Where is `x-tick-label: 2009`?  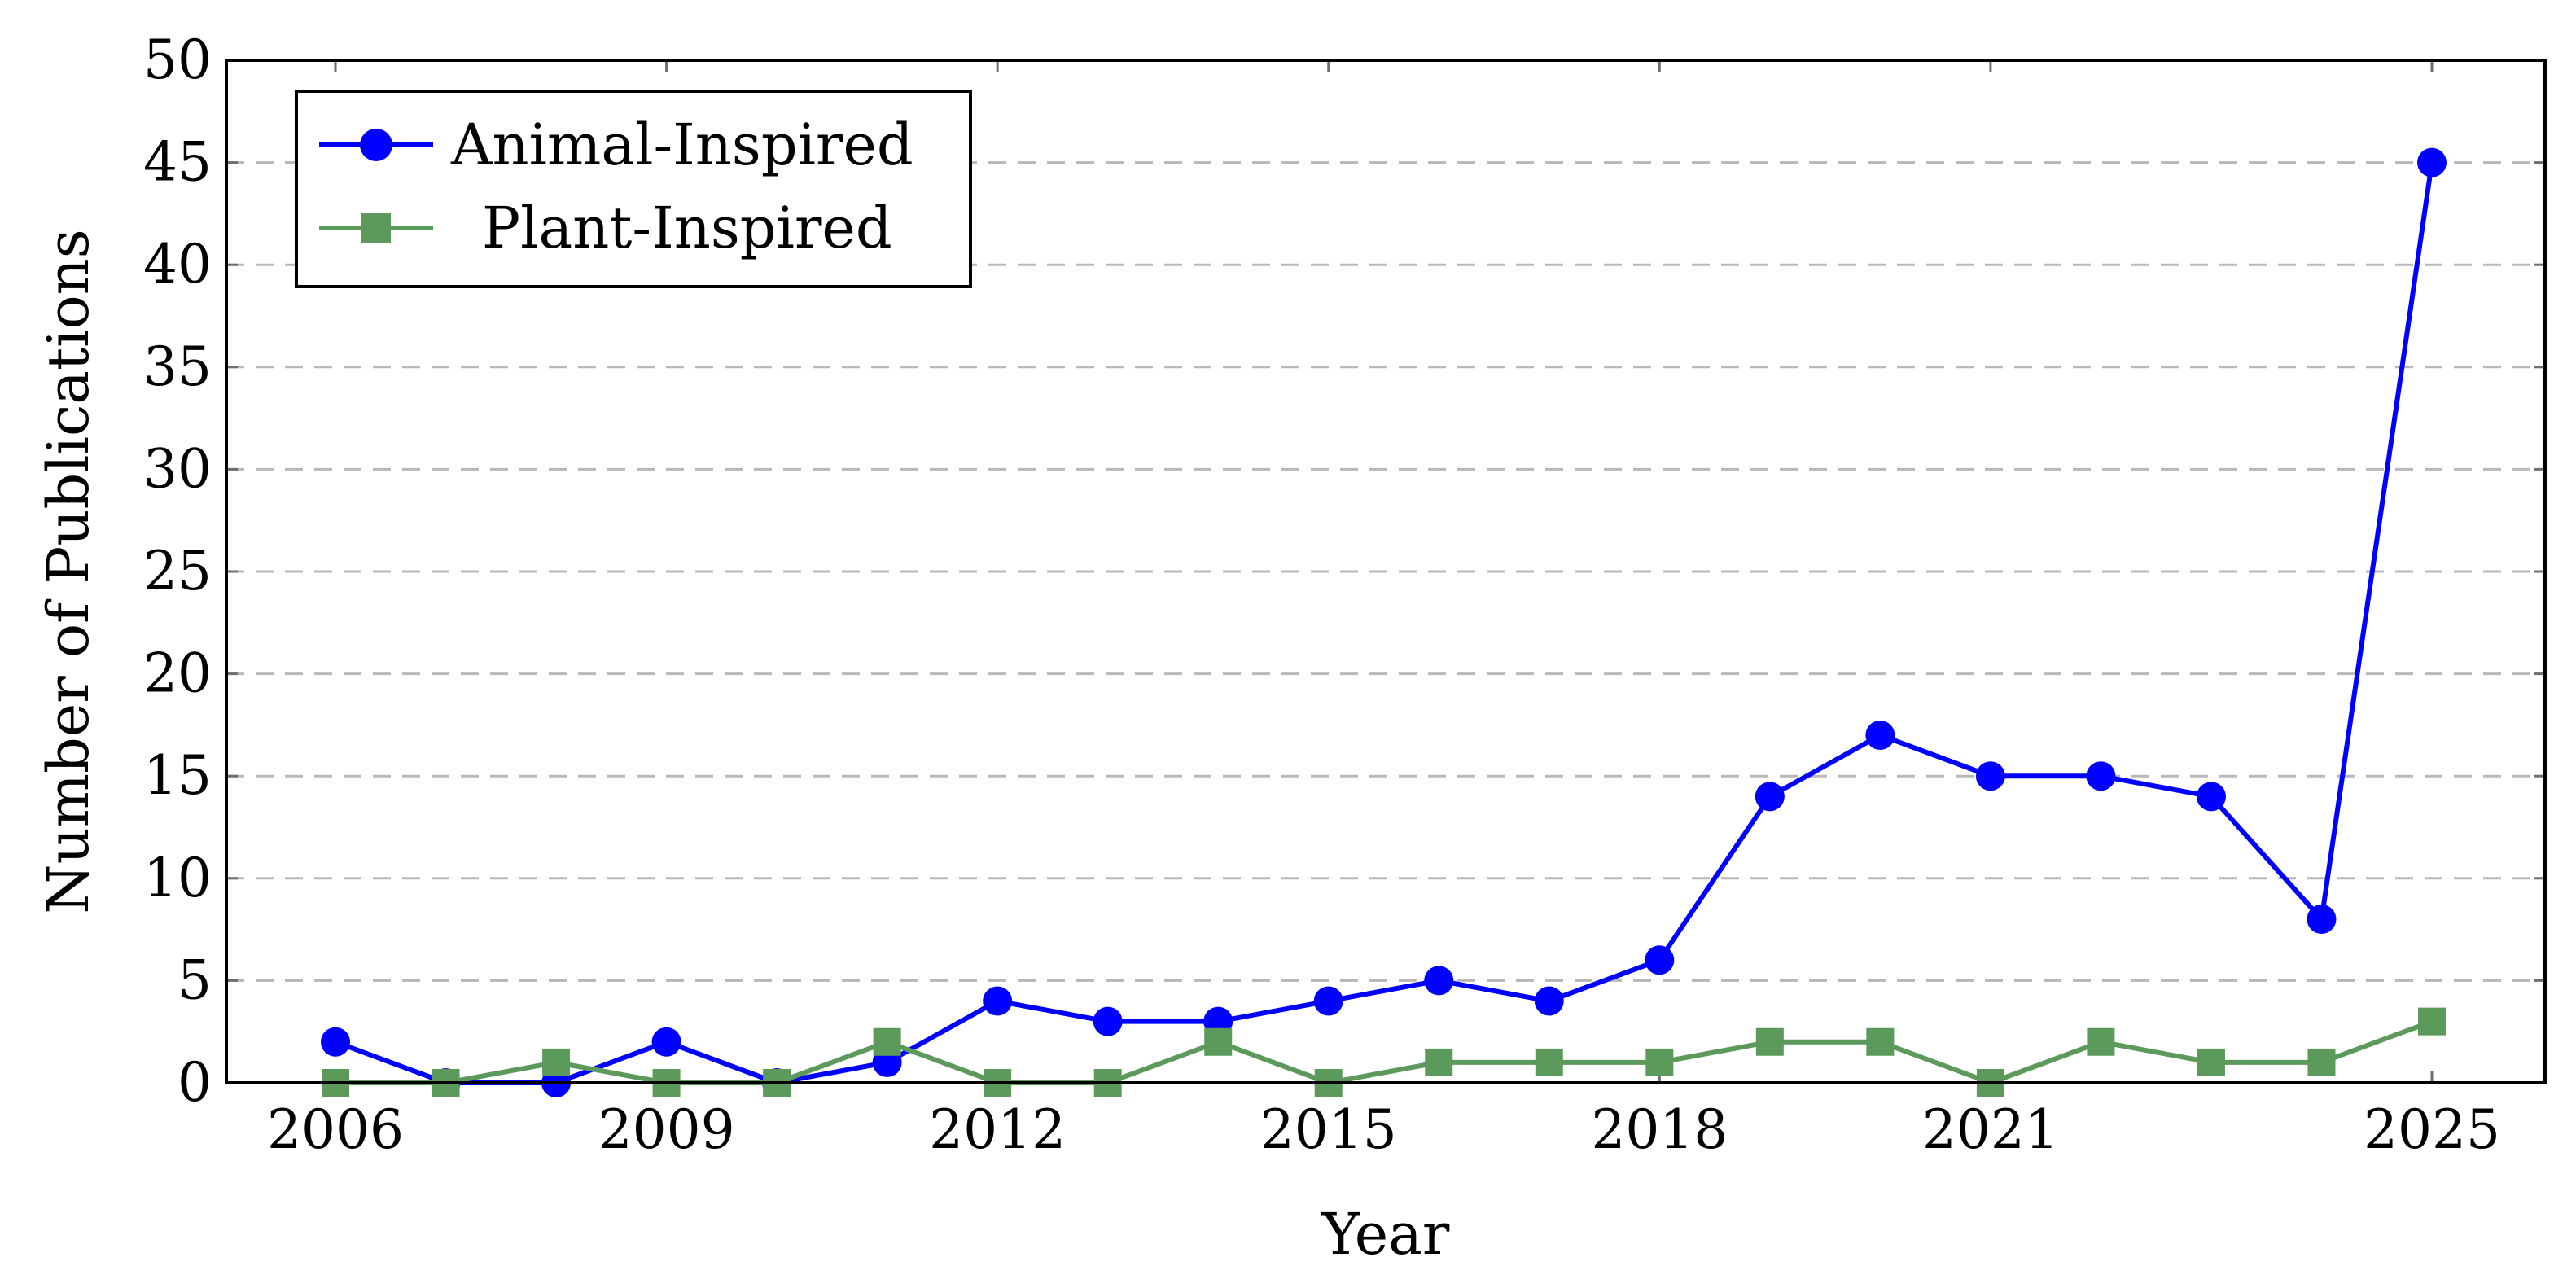
x-tick-label: 2009 is located at coordinates (666, 1129).